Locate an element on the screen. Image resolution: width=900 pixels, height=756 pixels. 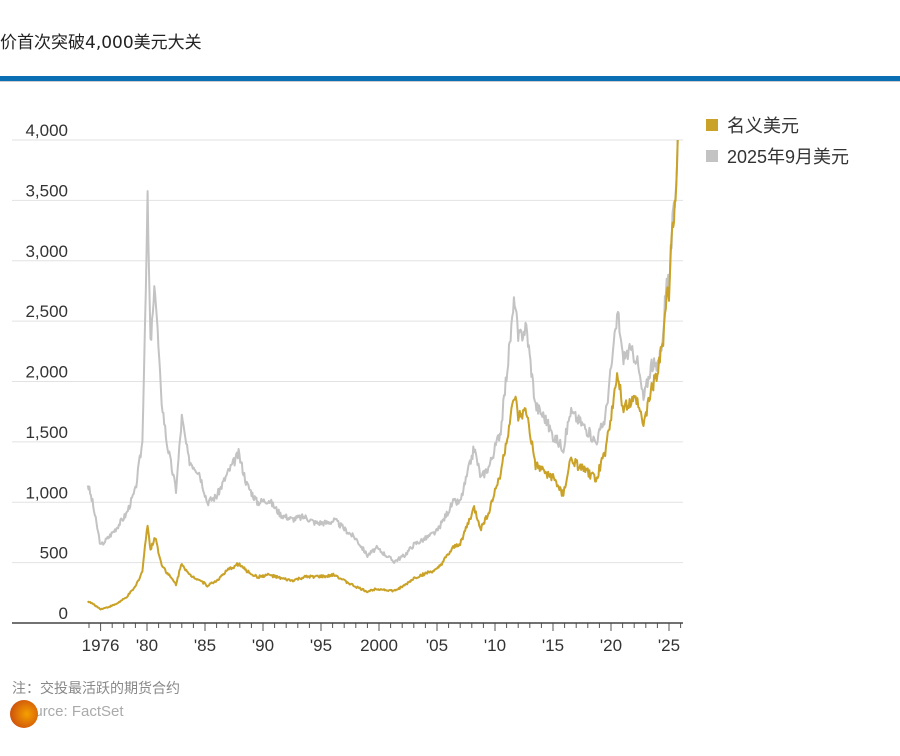
x-tick-label: '10 is located at coordinates (495, 645).